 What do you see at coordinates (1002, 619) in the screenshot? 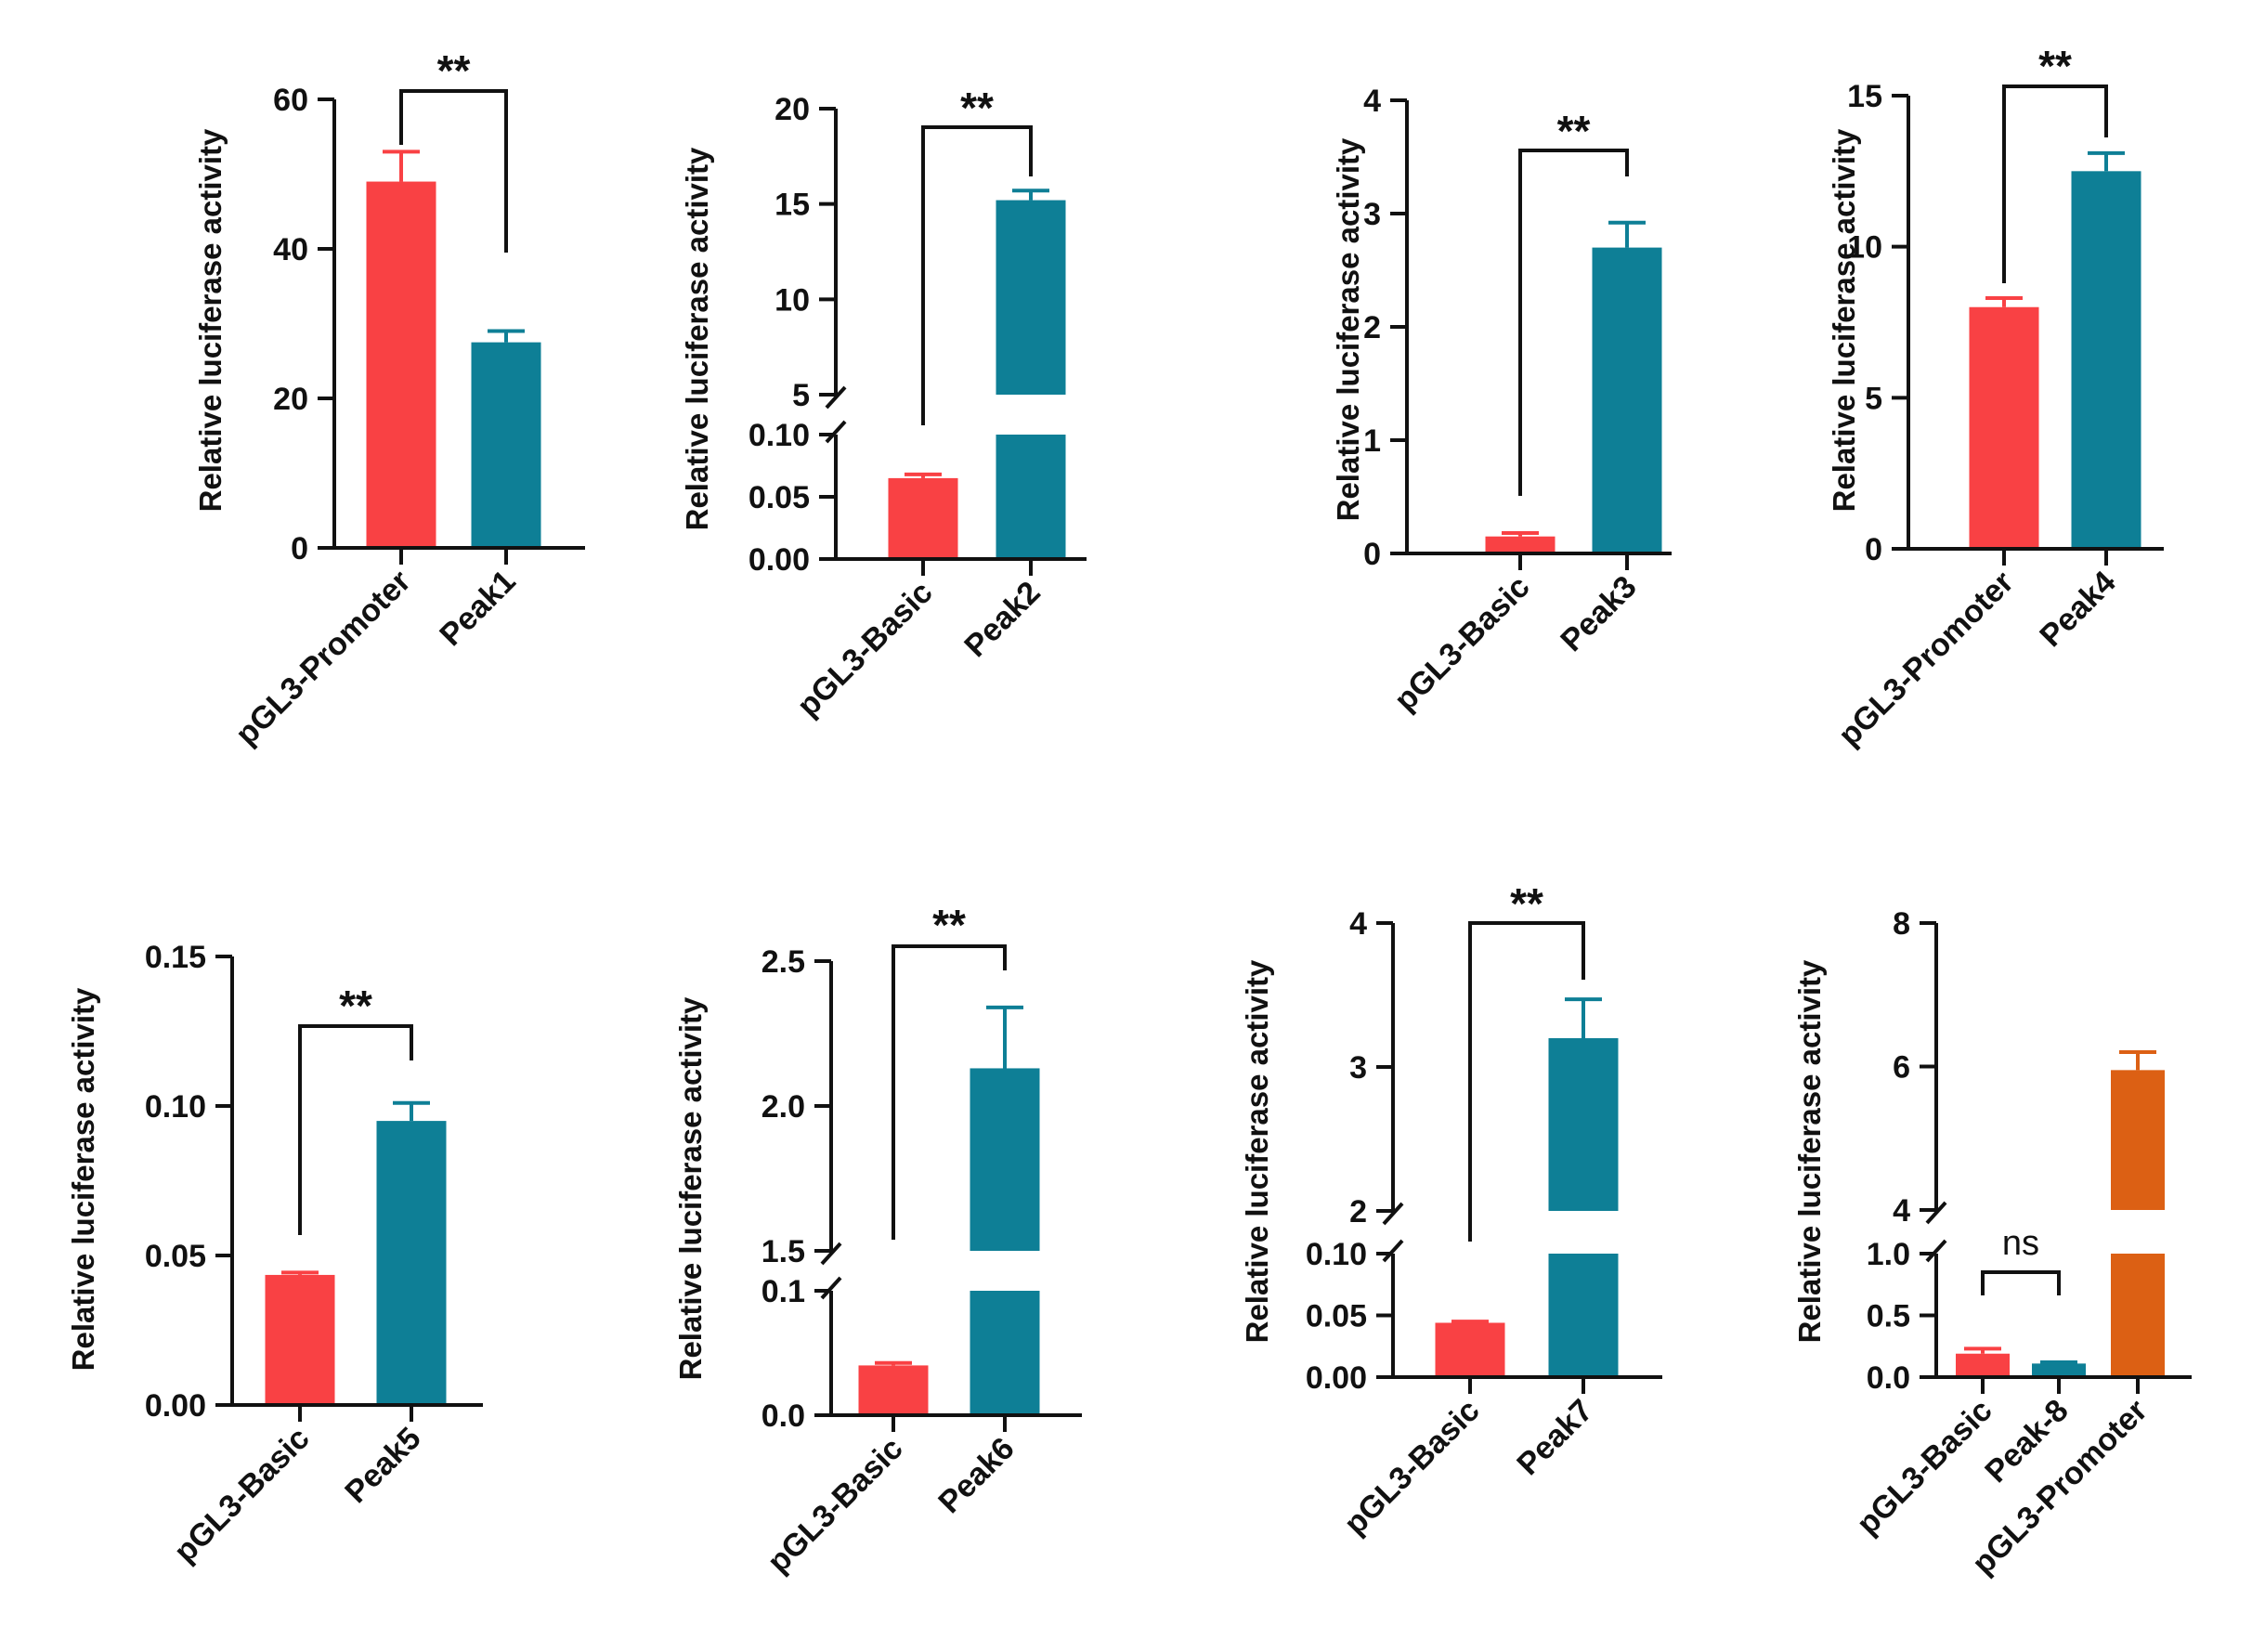
I see `x-tick-label: Peak2` at bounding box center [1002, 619].